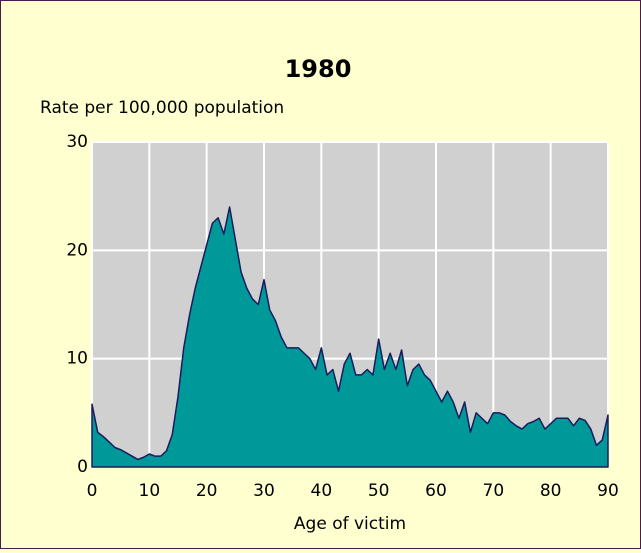 The width and height of the screenshot is (641, 553). Describe the element at coordinates (608, 491) in the screenshot. I see `x-tick-label: 90` at that location.